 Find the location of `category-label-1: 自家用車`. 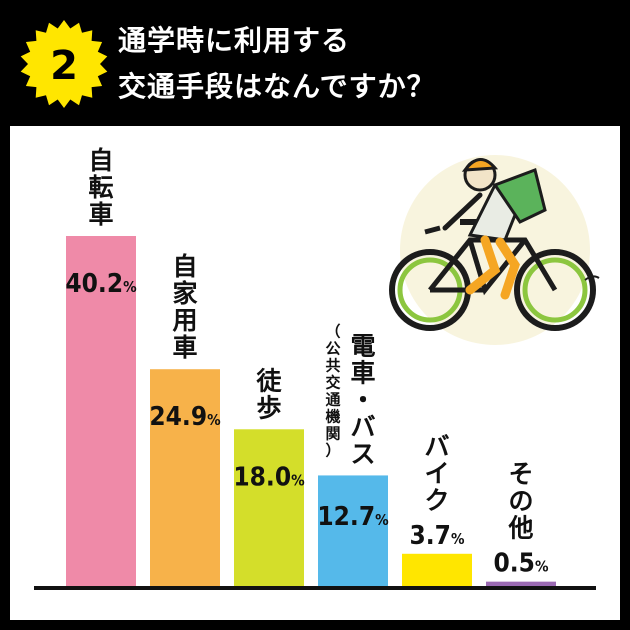

category-label-1: 自家用車 is located at coordinates (184, 307).